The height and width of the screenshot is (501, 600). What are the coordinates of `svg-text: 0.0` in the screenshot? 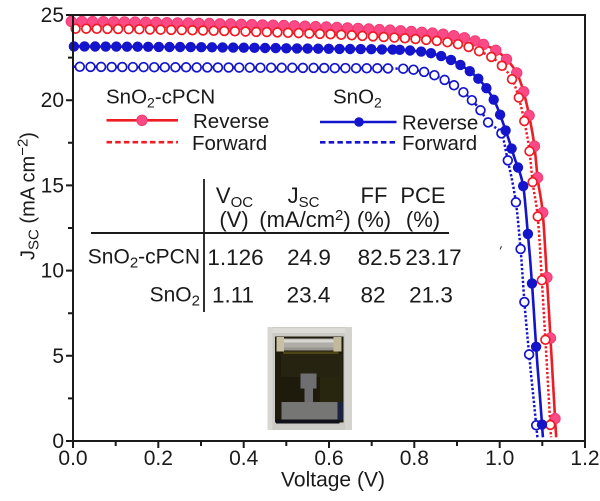 It's located at (72, 458).